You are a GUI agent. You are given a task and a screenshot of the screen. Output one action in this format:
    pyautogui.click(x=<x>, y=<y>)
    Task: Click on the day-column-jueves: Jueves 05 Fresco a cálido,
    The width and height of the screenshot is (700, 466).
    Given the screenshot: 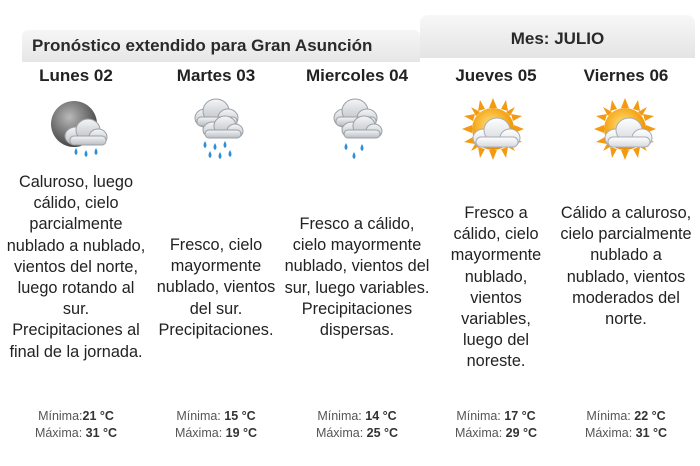 What is the action you would take?
    pyautogui.click(x=496, y=257)
    